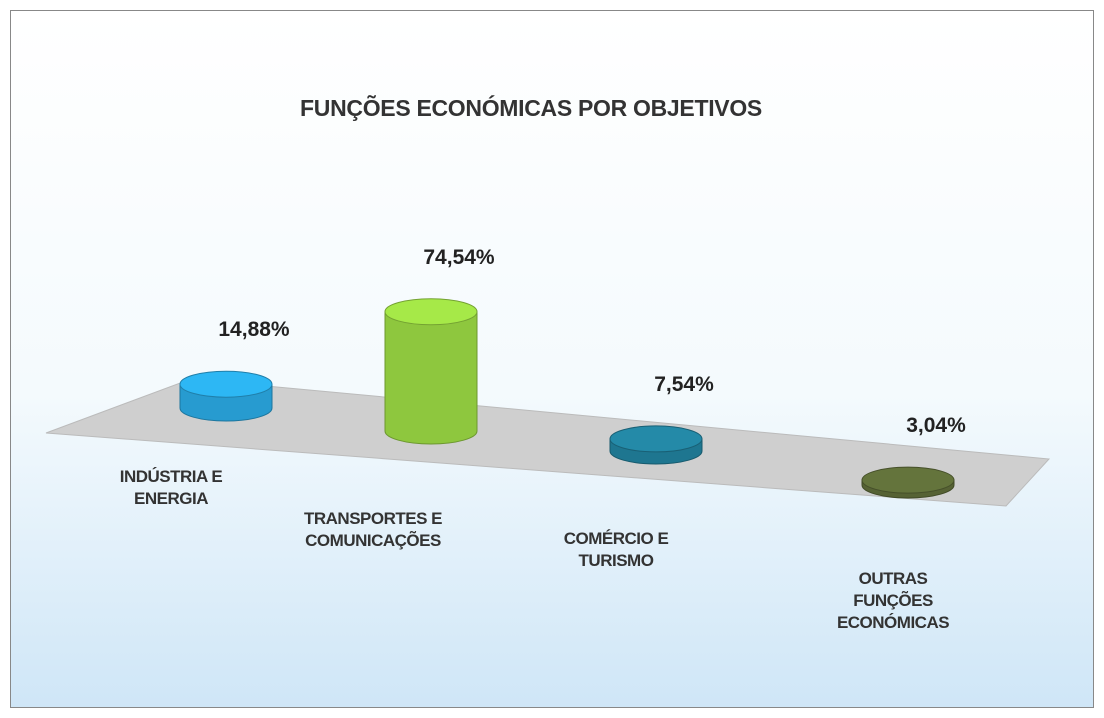 Image resolution: width=1104 pixels, height=718 pixels. I want to click on value-label: 3,04%, so click(936, 426).